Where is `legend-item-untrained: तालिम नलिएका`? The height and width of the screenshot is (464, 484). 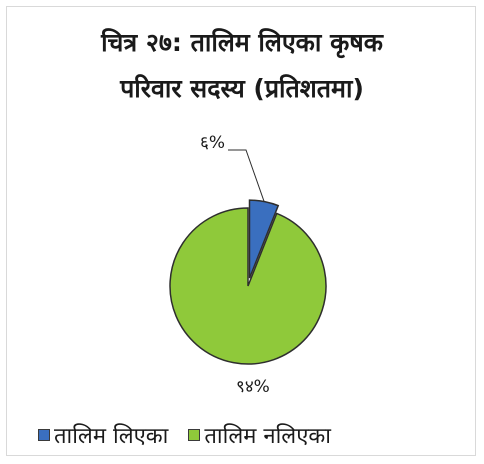 legend-item-untrained: तालिम नलिएका is located at coordinates (259, 435).